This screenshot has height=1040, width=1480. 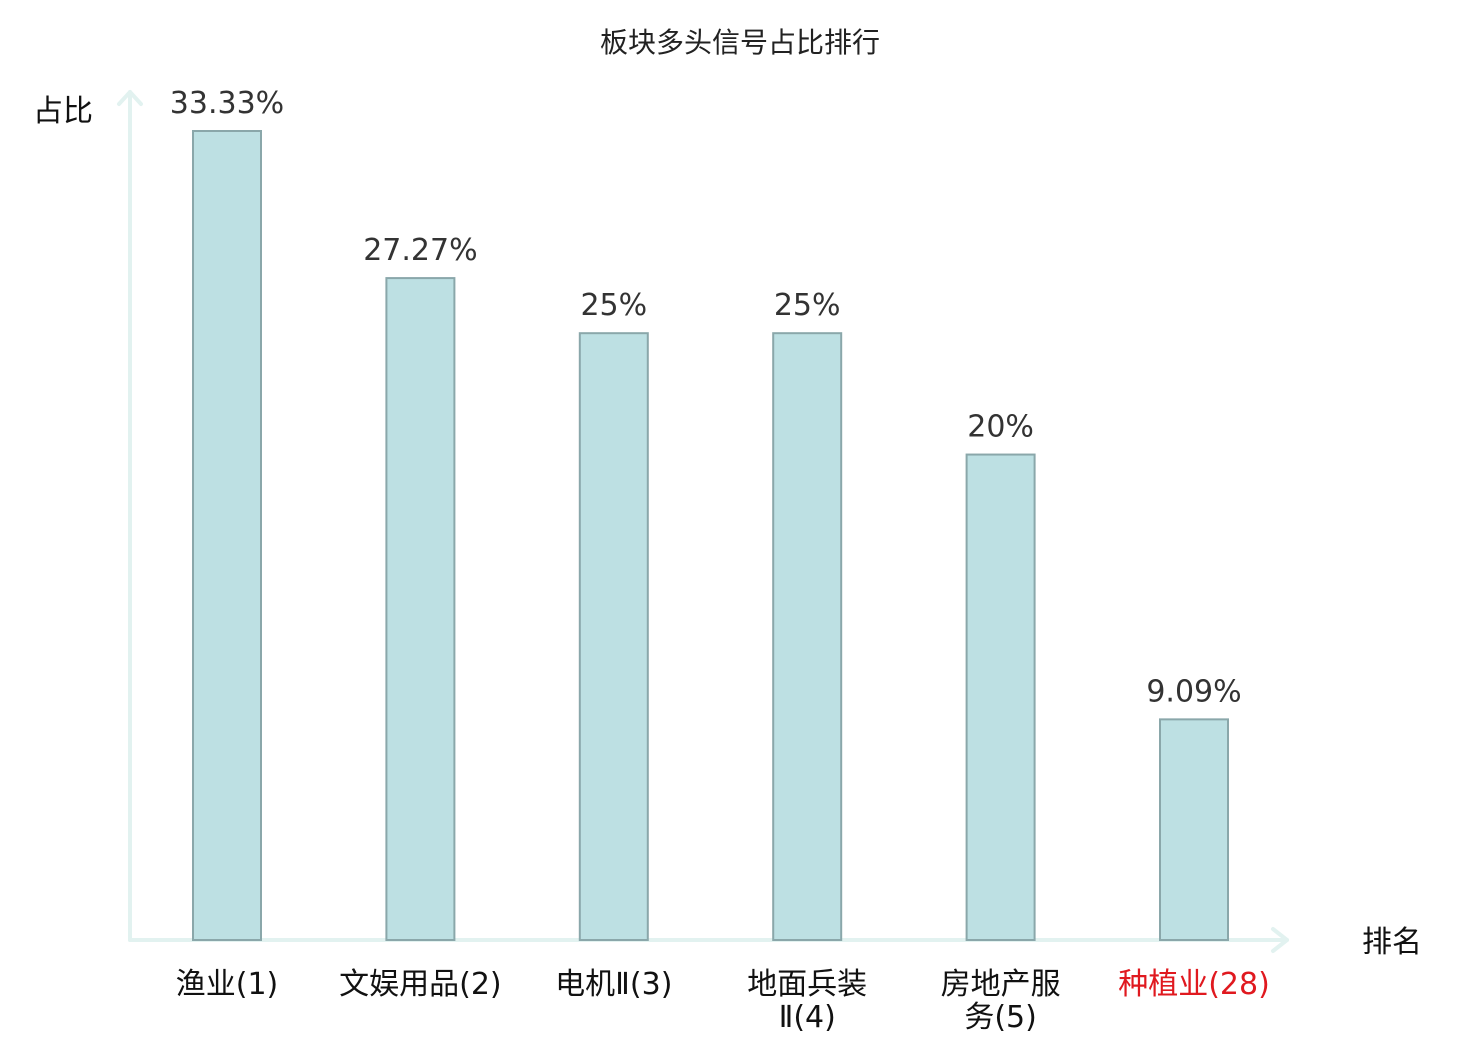 I want to click on value-label-5: 20%, so click(x=1000, y=427).